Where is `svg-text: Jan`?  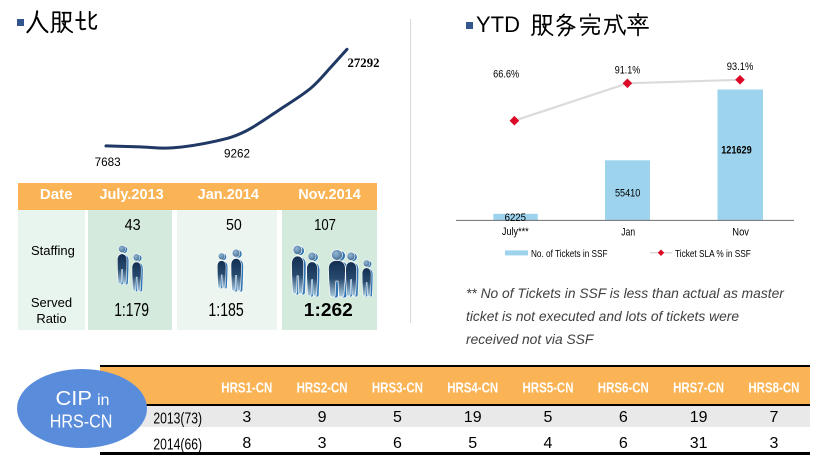 svg-text: Jan is located at coordinates (628, 233).